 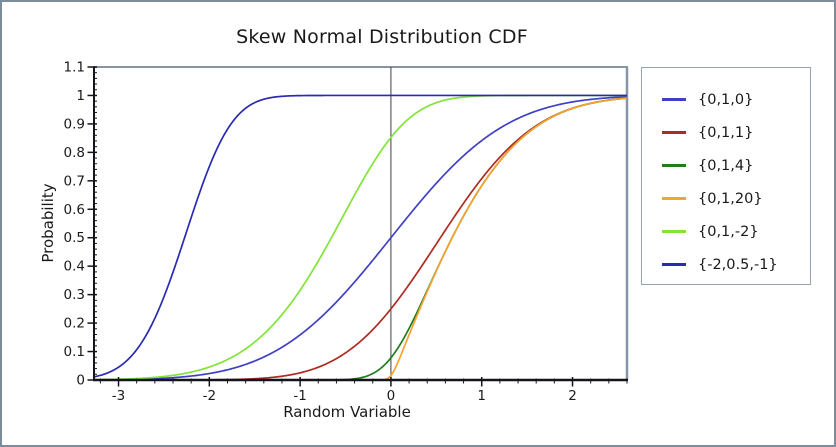 What do you see at coordinates (74, 352) in the screenshot?
I see `y-tick-label: 0.1` at bounding box center [74, 352].